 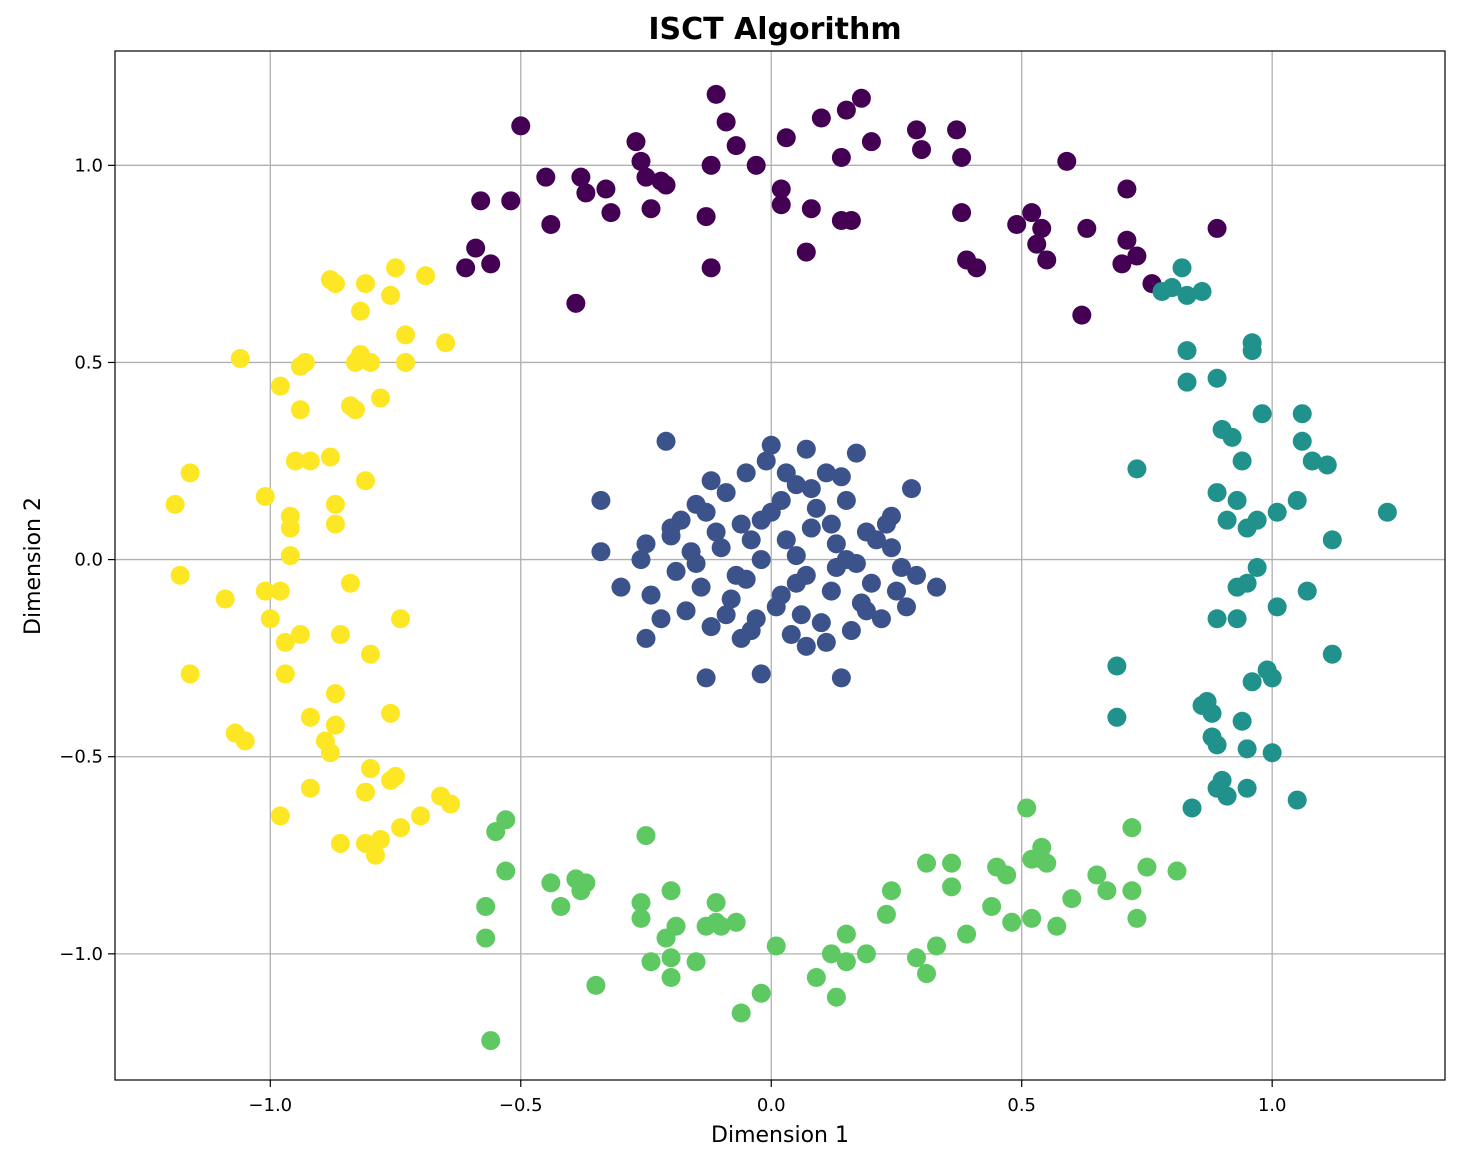 What do you see at coordinates (81, 954) in the screenshot?
I see `y-tick-label: −1.0` at bounding box center [81, 954].